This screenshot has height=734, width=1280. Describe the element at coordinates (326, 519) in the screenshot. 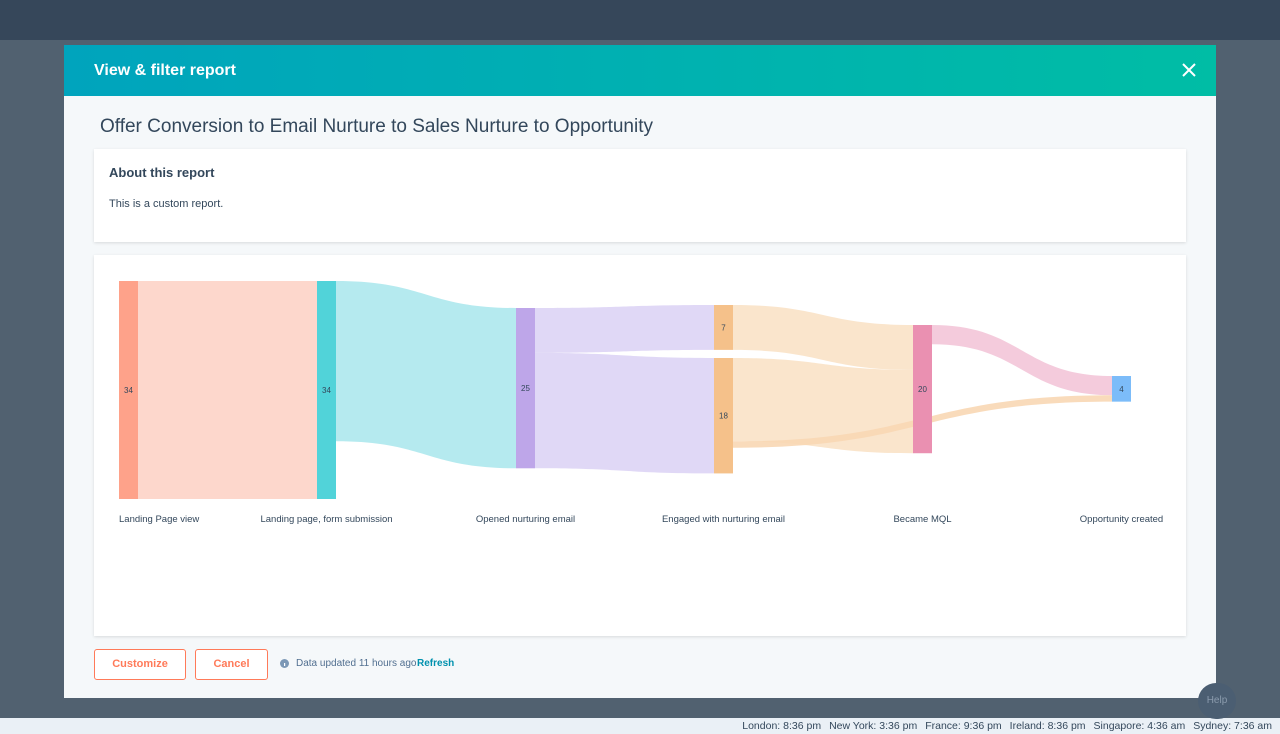

I see `column-label: Landing page, form submission` at that location.